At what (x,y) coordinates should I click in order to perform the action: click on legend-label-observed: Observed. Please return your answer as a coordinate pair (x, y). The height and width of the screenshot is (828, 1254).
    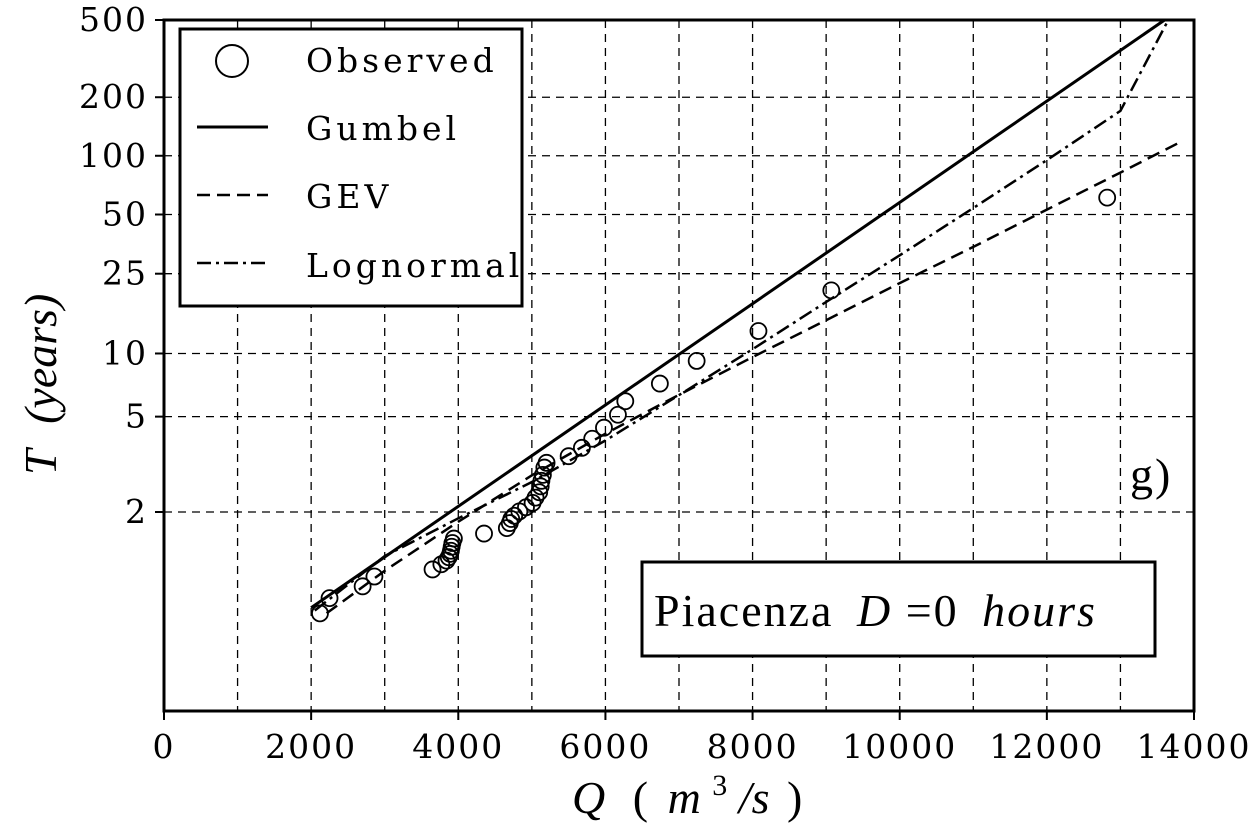
    Looking at the image, I should click on (402, 60).